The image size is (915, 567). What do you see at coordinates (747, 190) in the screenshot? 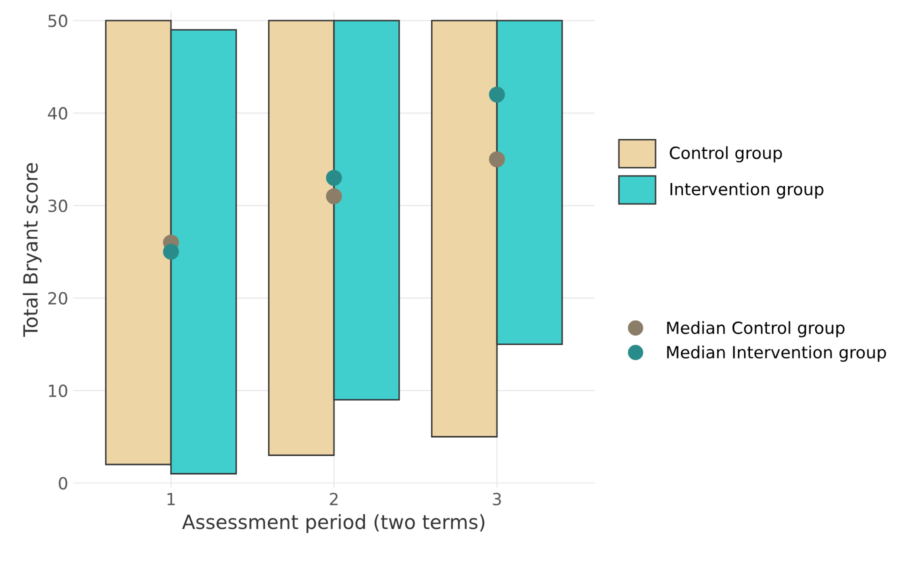
I see `legend-label: Intervention group` at bounding box center [747, 190].